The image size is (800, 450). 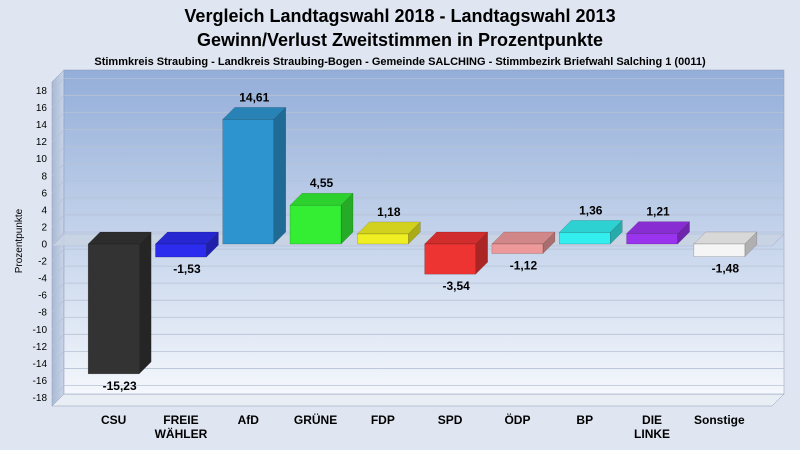 I want to click on data-label: 1,36, so click(x=591, y=210).